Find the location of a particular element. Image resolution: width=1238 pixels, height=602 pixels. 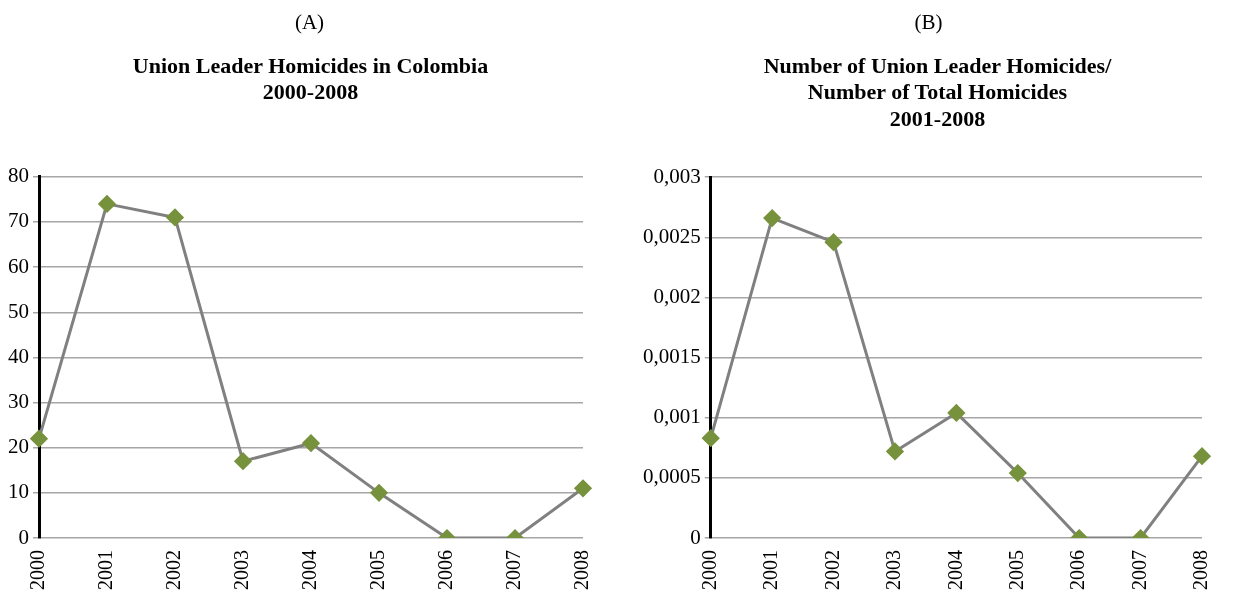

y-tick-label: 30 is located at coordinates (18, 401).